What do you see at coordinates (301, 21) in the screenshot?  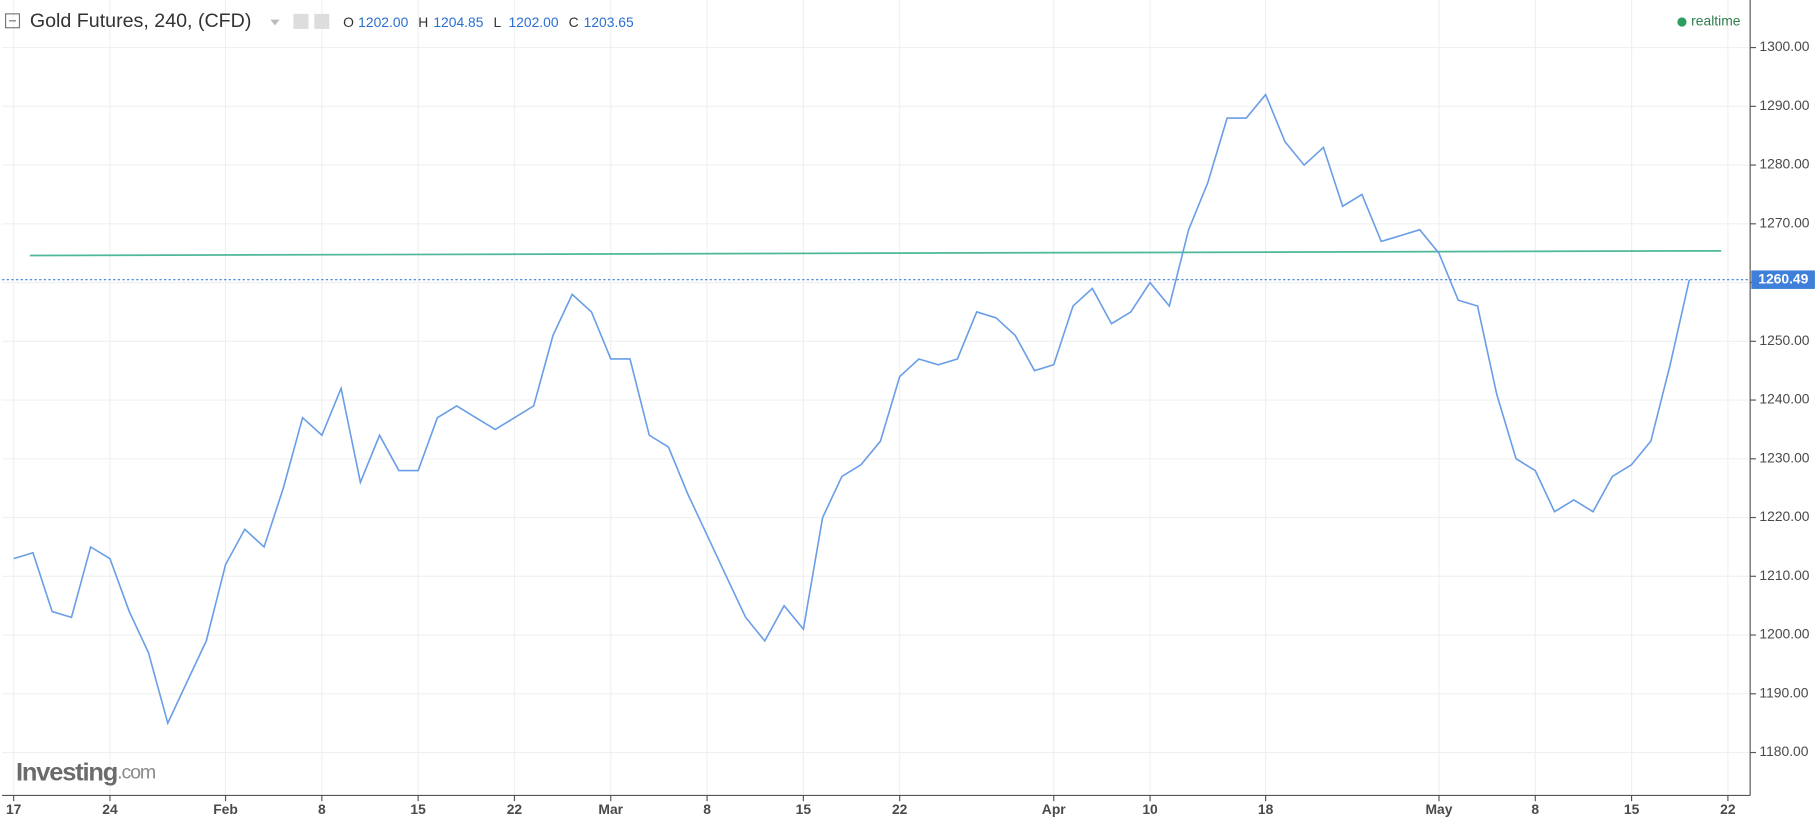 I see `eye-button` at bounding box center [301, 21].